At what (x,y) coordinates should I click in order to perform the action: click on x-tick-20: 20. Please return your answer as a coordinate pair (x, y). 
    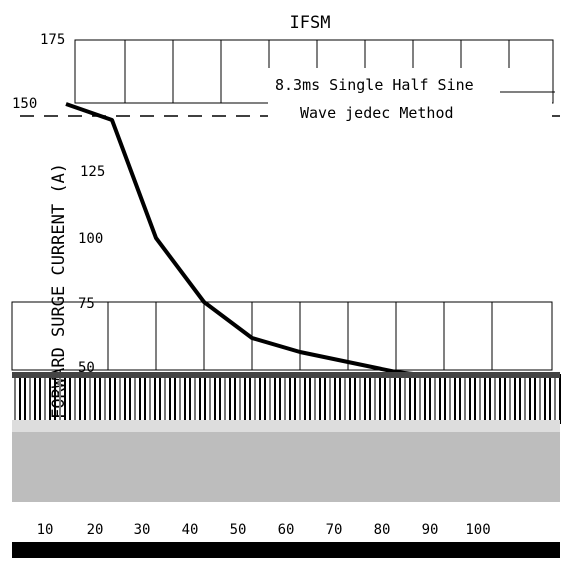
    Looking at the image, I should click on (95, 530).